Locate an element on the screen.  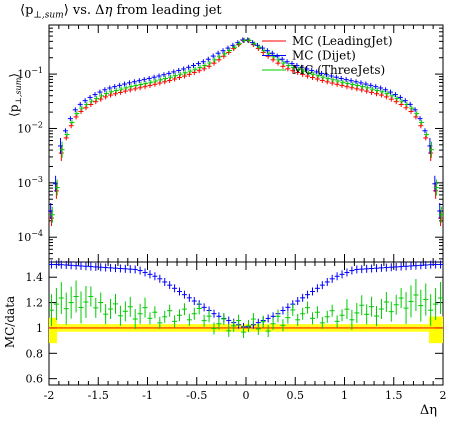
ratio-y-axis-label: MC/data is located at coordinates (10, 322).